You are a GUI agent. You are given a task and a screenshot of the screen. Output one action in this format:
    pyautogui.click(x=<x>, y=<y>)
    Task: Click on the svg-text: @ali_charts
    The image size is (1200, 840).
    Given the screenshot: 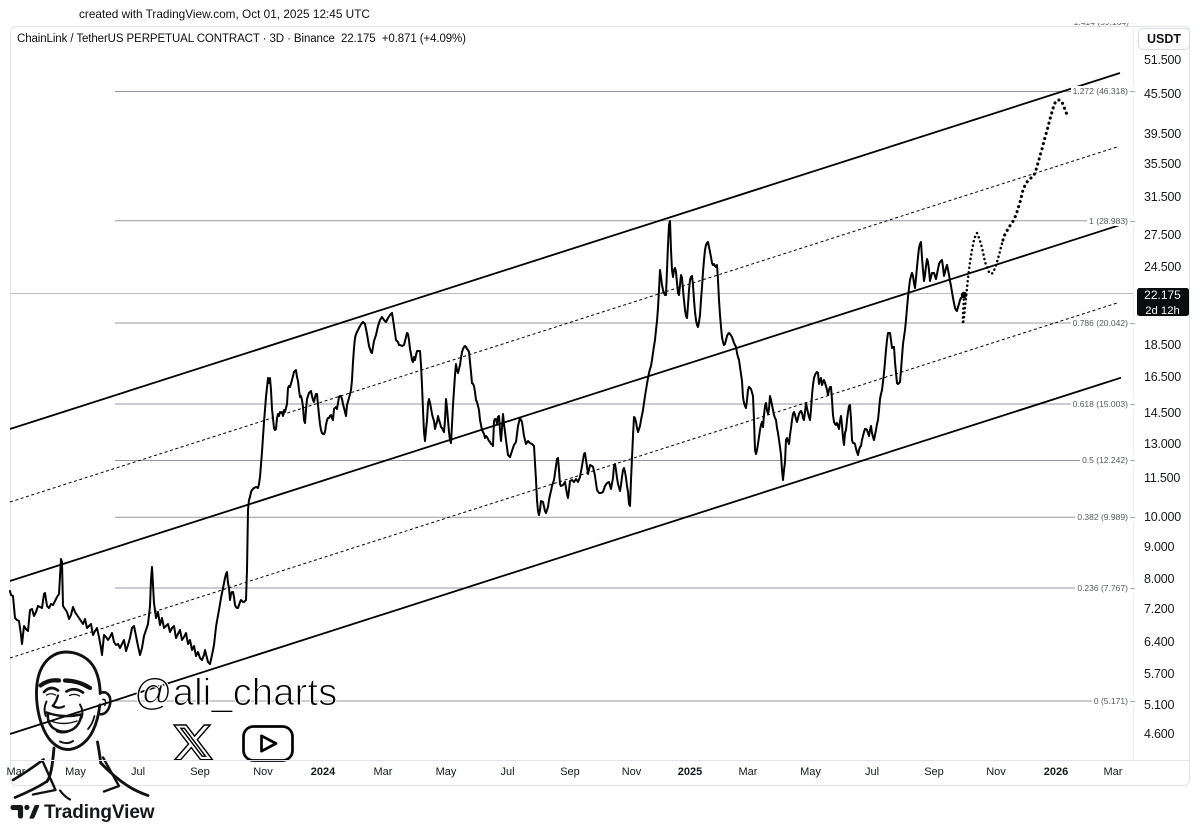 What is the action you would take?
    pyautogui.click(x=235, y=693)
    